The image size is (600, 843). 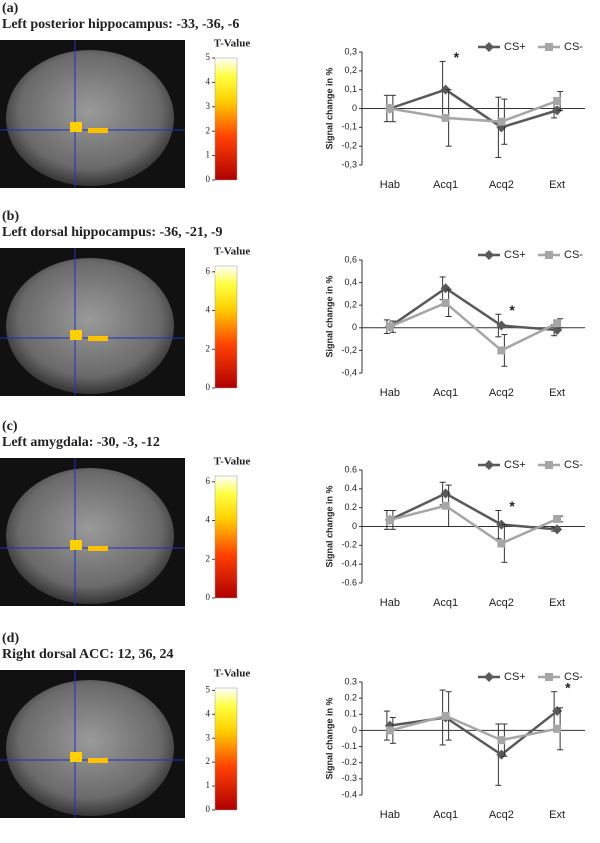 I want to click on y-tick-label: 0.6, so click(x=350, y=469).